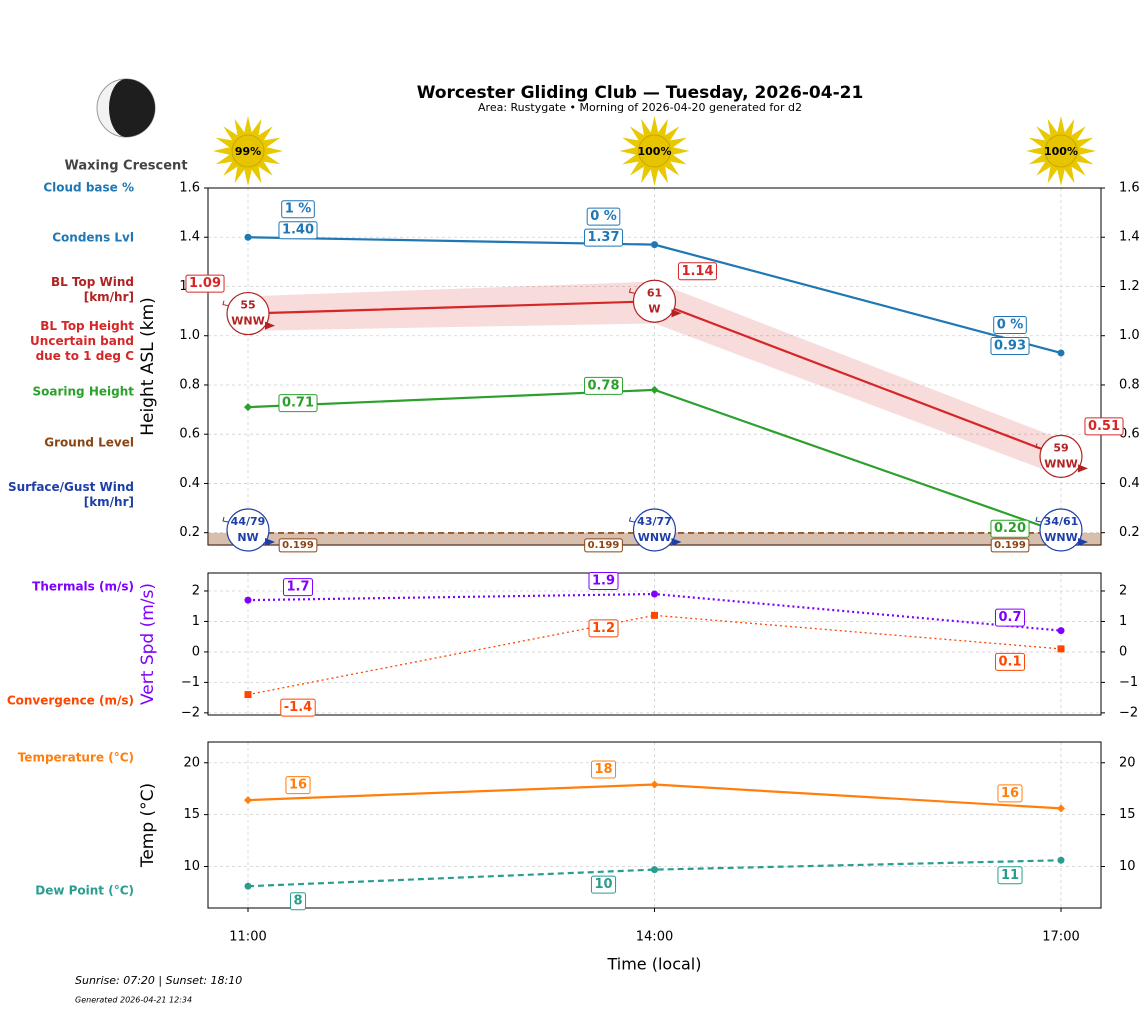 The image size is (1147, 1011). I want to click on x-tick-label: 17:00, so click(1060, 937).